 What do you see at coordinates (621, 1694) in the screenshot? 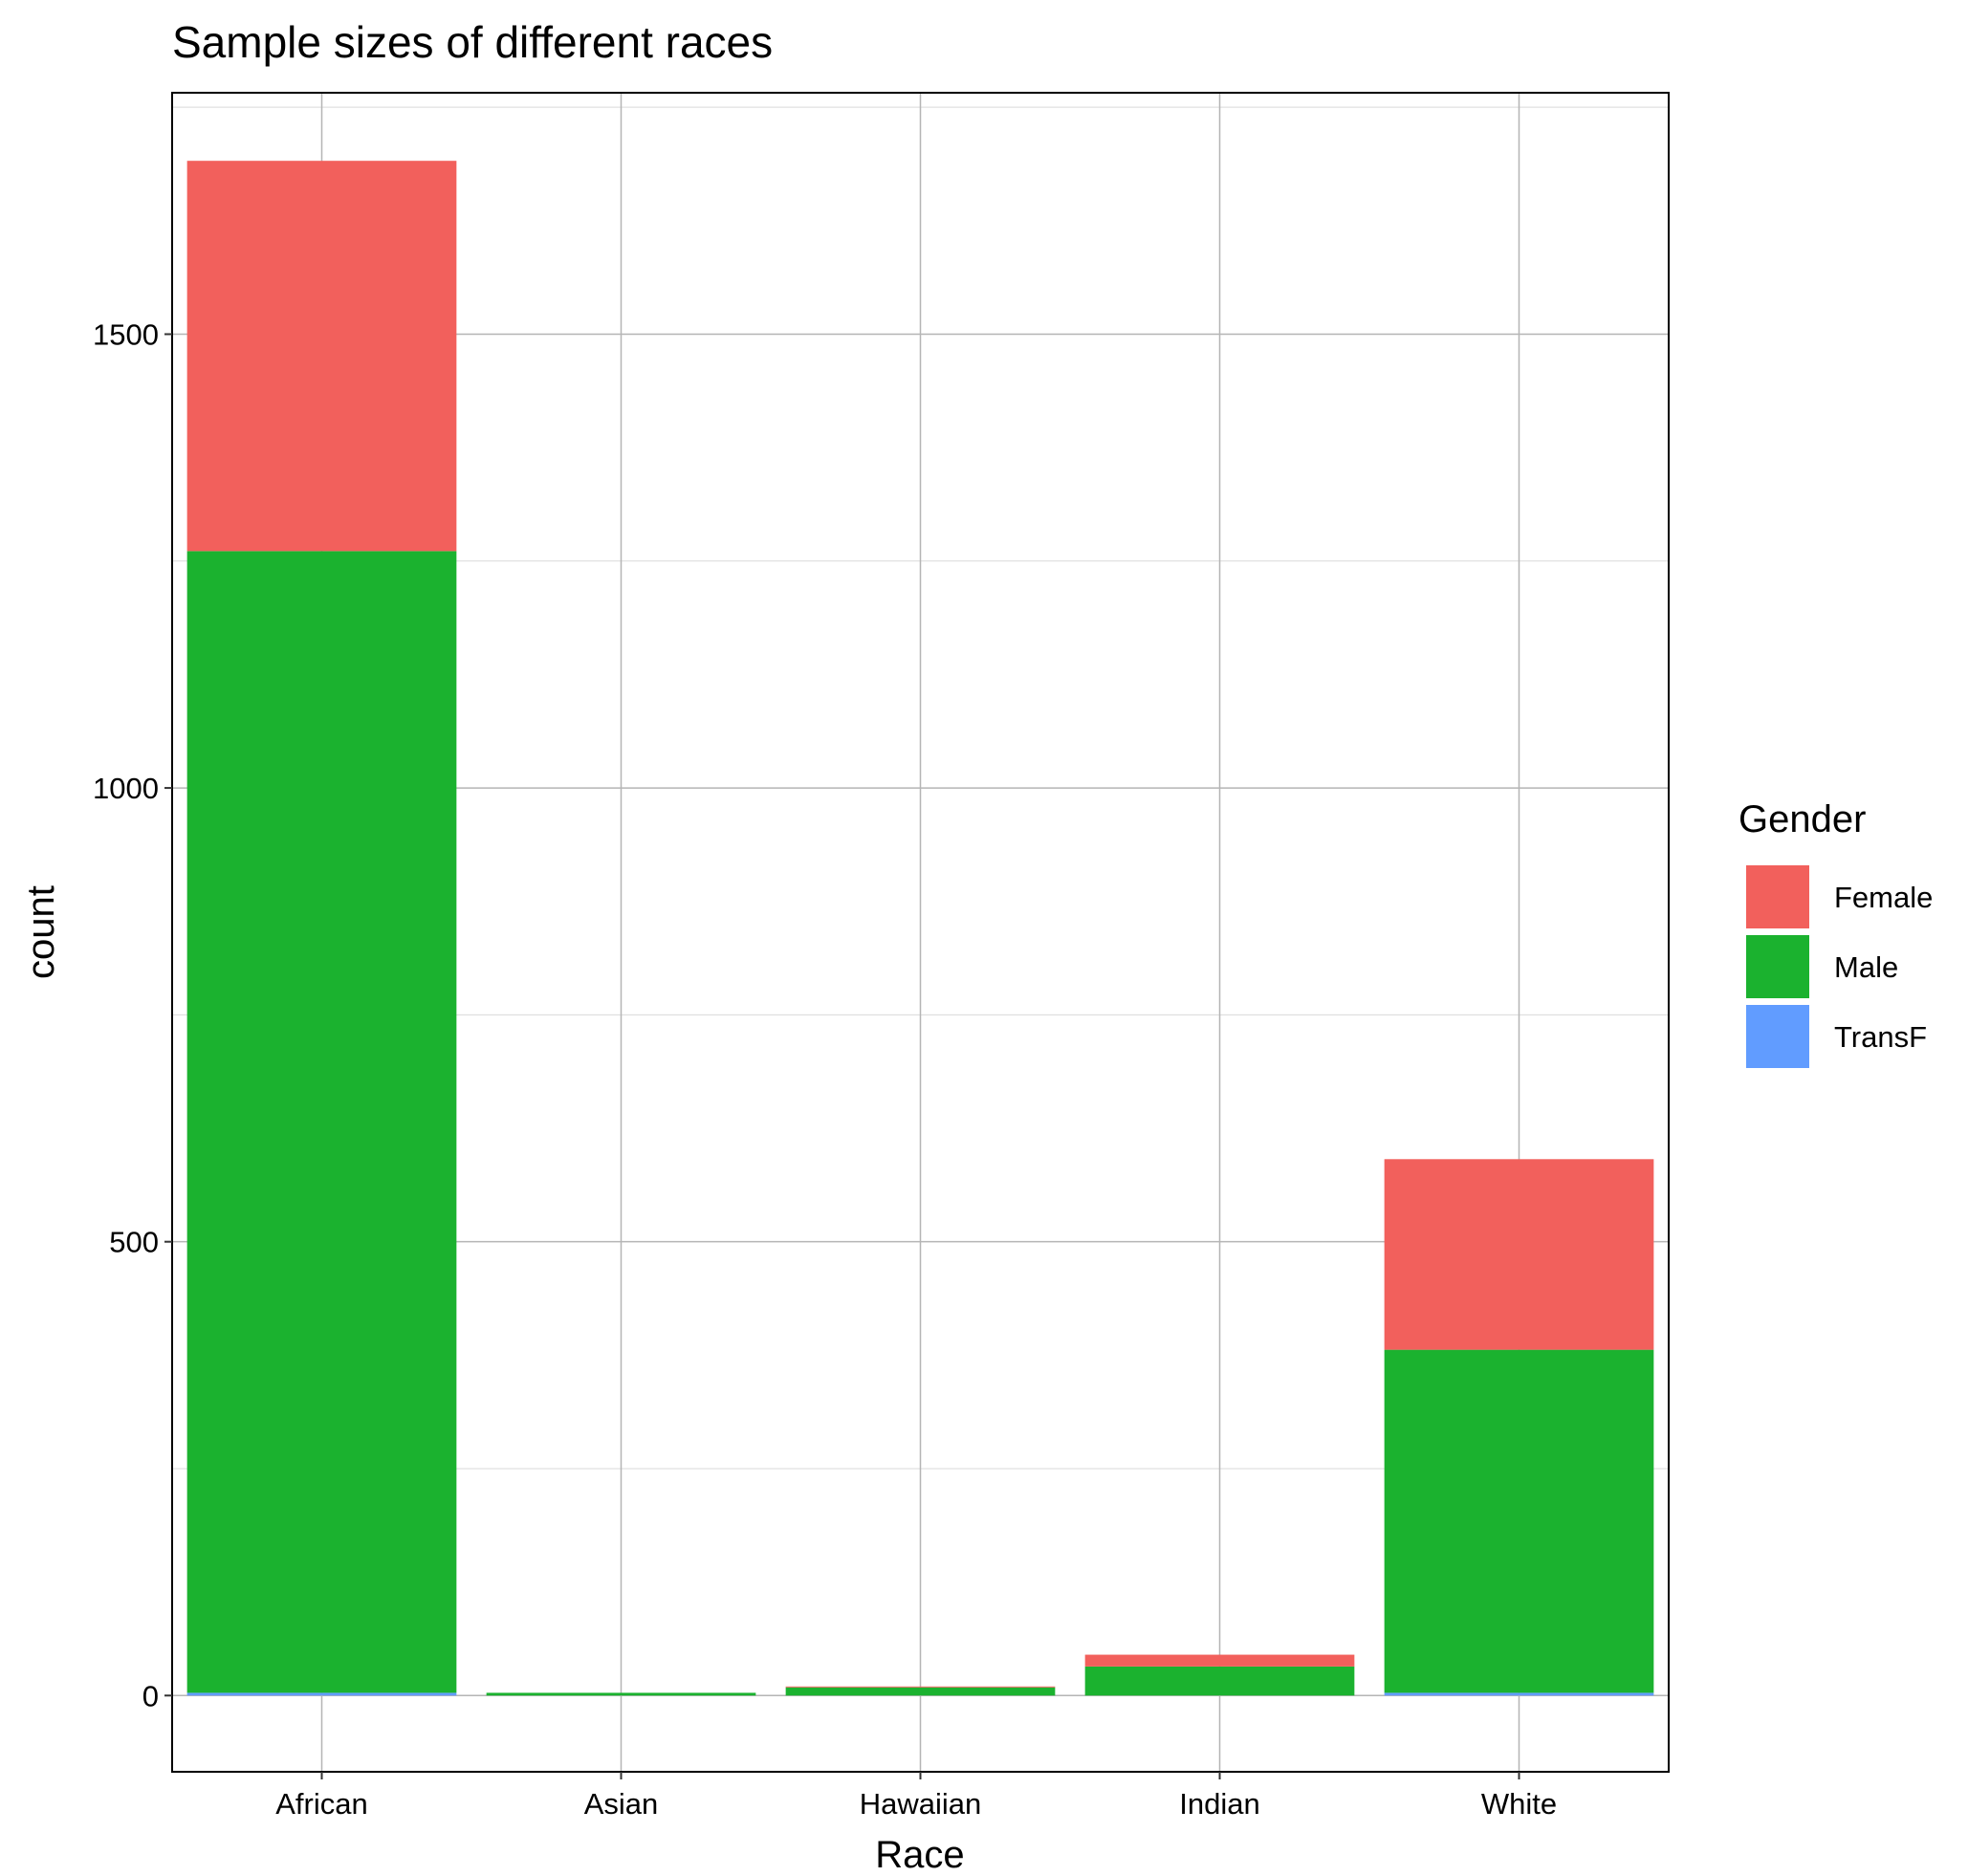
I see `bar-asian-male` at bounding box center [621, 1694].